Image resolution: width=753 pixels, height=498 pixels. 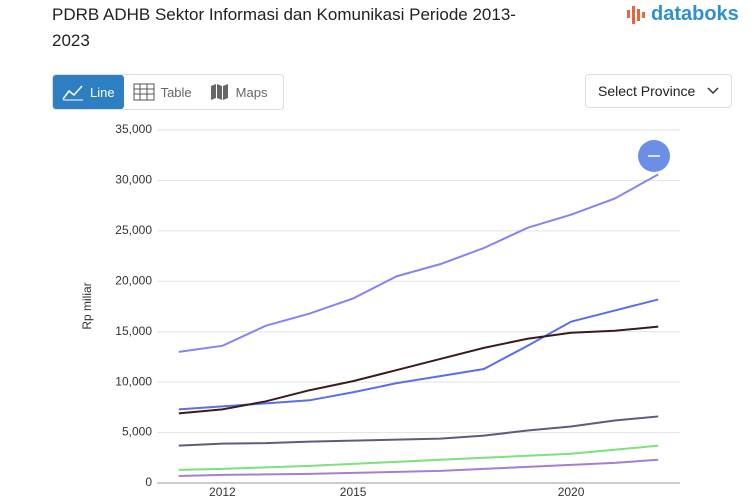 What do you see at coordinates (695, 14) in the screenshot?
I see `logo-text: databoks` at bounding box center [695, 14].